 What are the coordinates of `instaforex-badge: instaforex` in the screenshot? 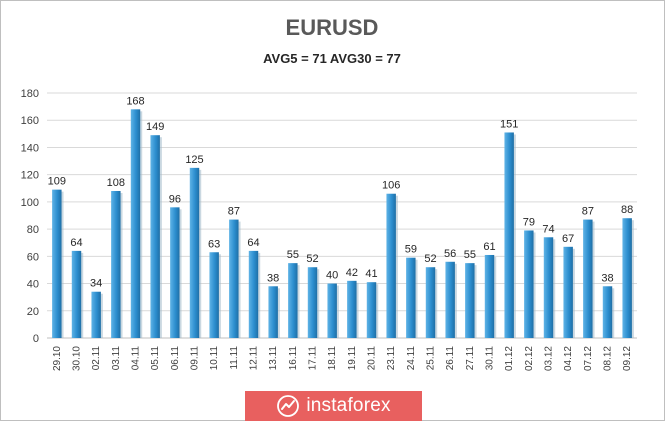 It's located at (333, 406).